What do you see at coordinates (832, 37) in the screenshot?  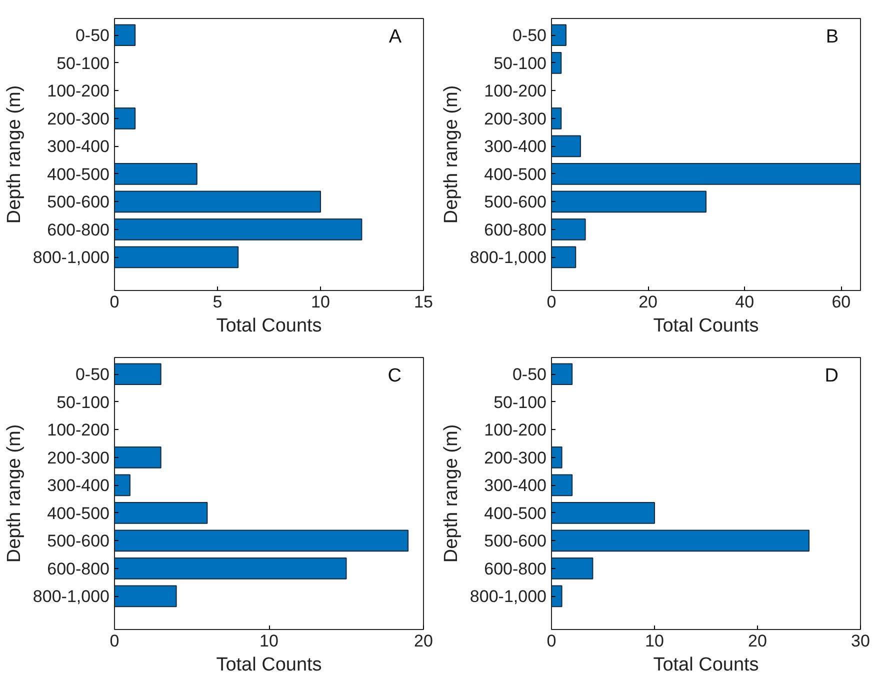 I see `annotation: B` at bounding box center [832, 37].